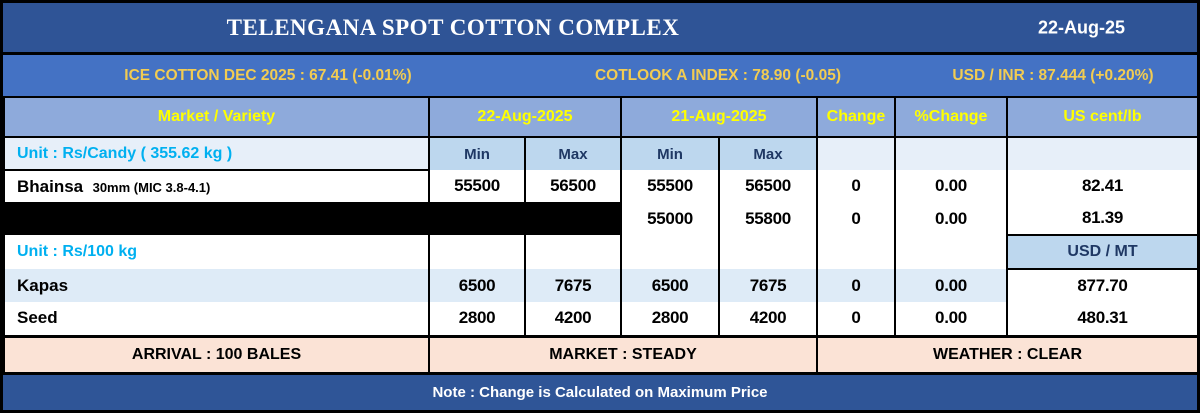 The width and height of the screenshot is (1200, 413). I want to click on unit-label-rs-candy: Unit : Rs/Candy ( 355.62 kg ), so click(216, 154).